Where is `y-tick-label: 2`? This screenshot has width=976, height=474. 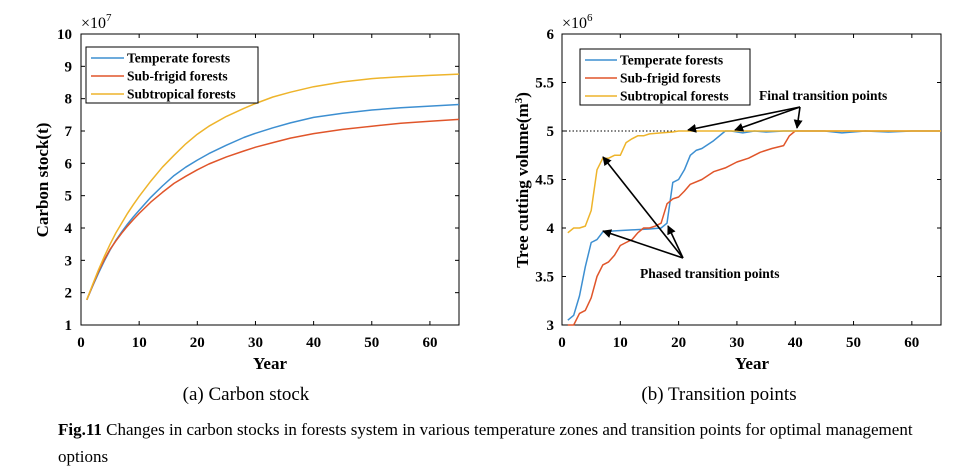 y-tick-label: 2 is located at coordinates (69, 294).